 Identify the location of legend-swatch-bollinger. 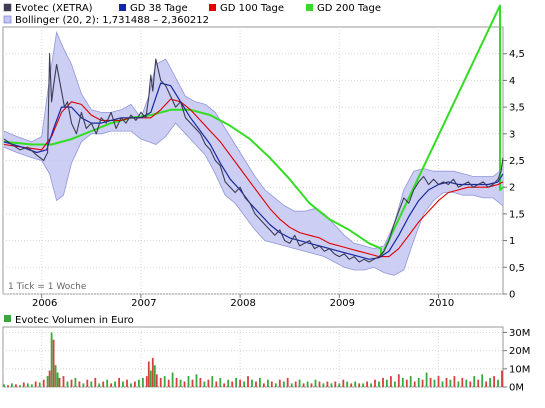
(7, 19).